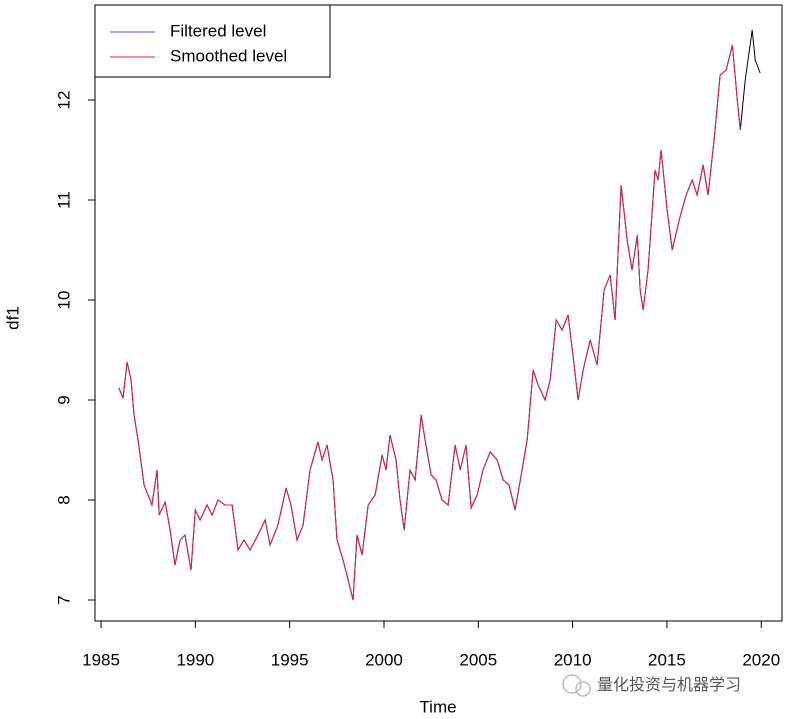 The height and width of the screenshot is (719, 794). I want to click on x-tick-label: 2010, so click(573, 659).